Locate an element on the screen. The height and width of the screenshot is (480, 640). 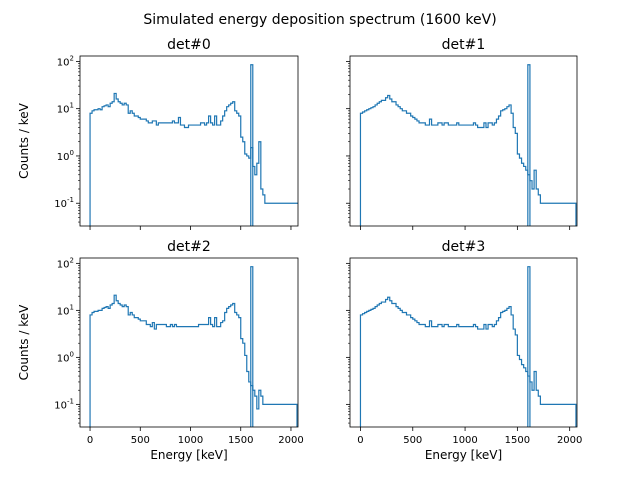
panel-1: det#1 is located at coordinates (462, 133).